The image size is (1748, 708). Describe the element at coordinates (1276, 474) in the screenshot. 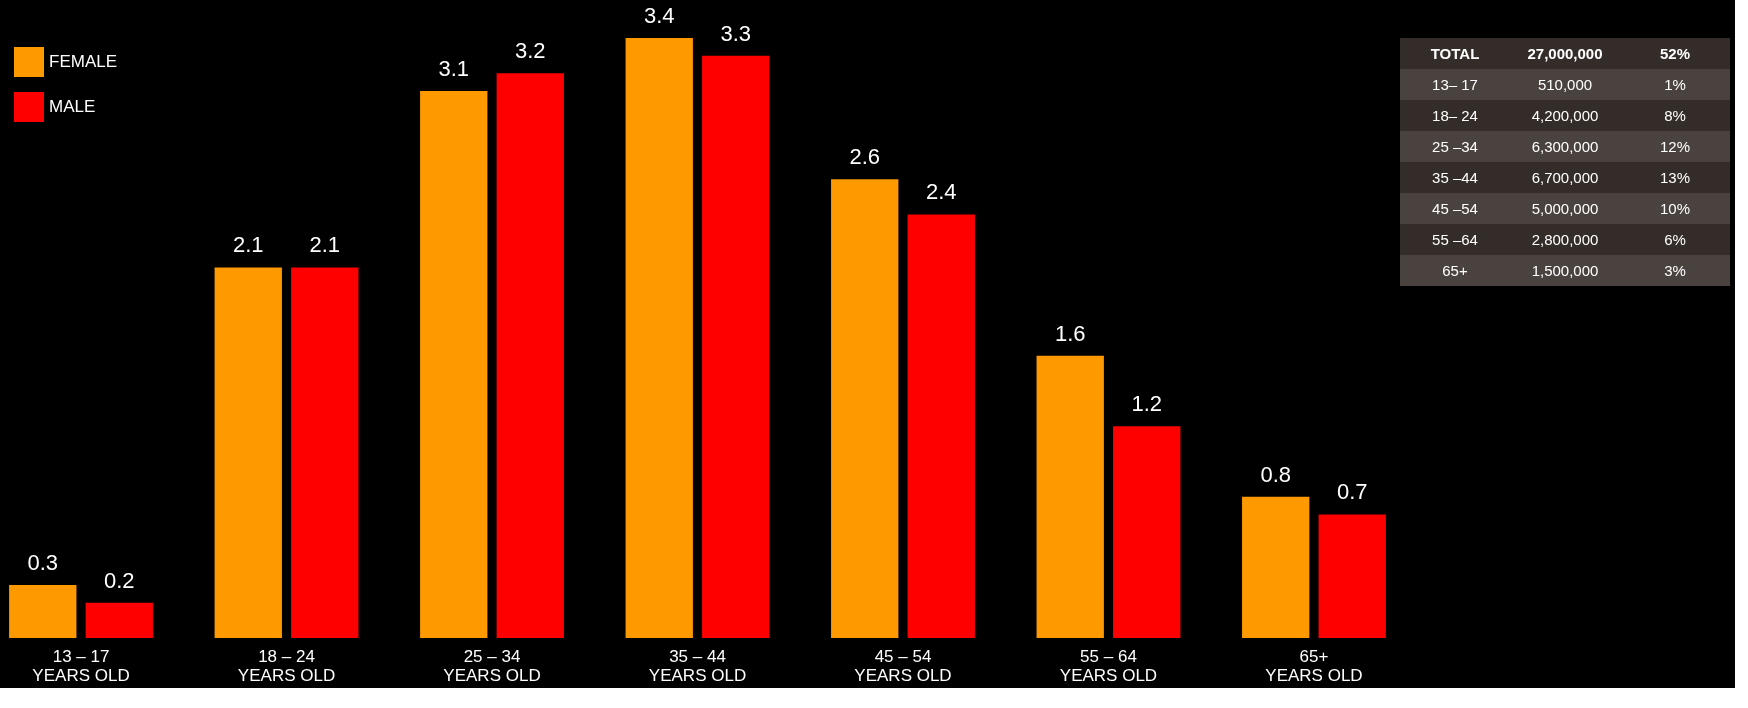

I see `data-label: 0.8` at that location.